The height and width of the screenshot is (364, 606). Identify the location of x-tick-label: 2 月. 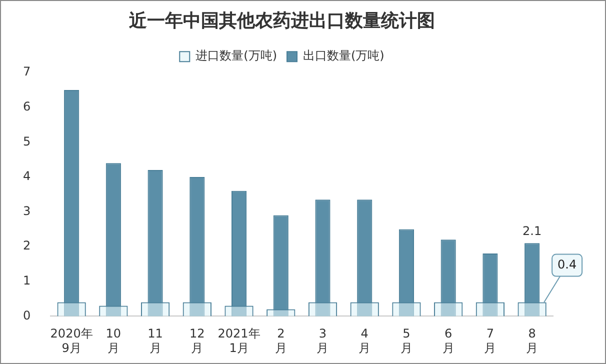
(280, 340).